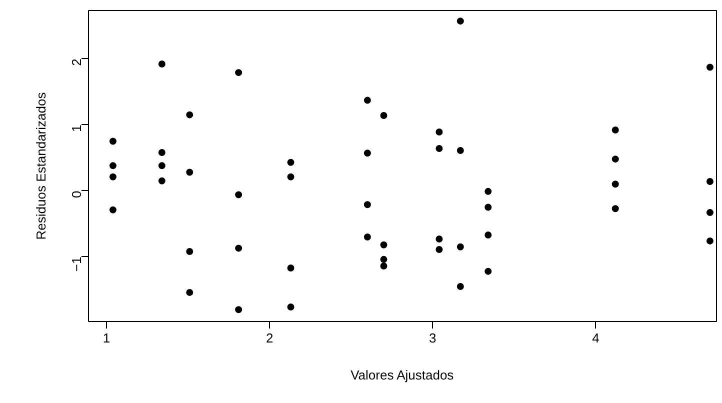 The width and height of the screenshot is (722, 403). Describe the element at coordinates (41, 166) in the screenshot. I see `y-axis-title: Residuos Estandarizados` at that location.